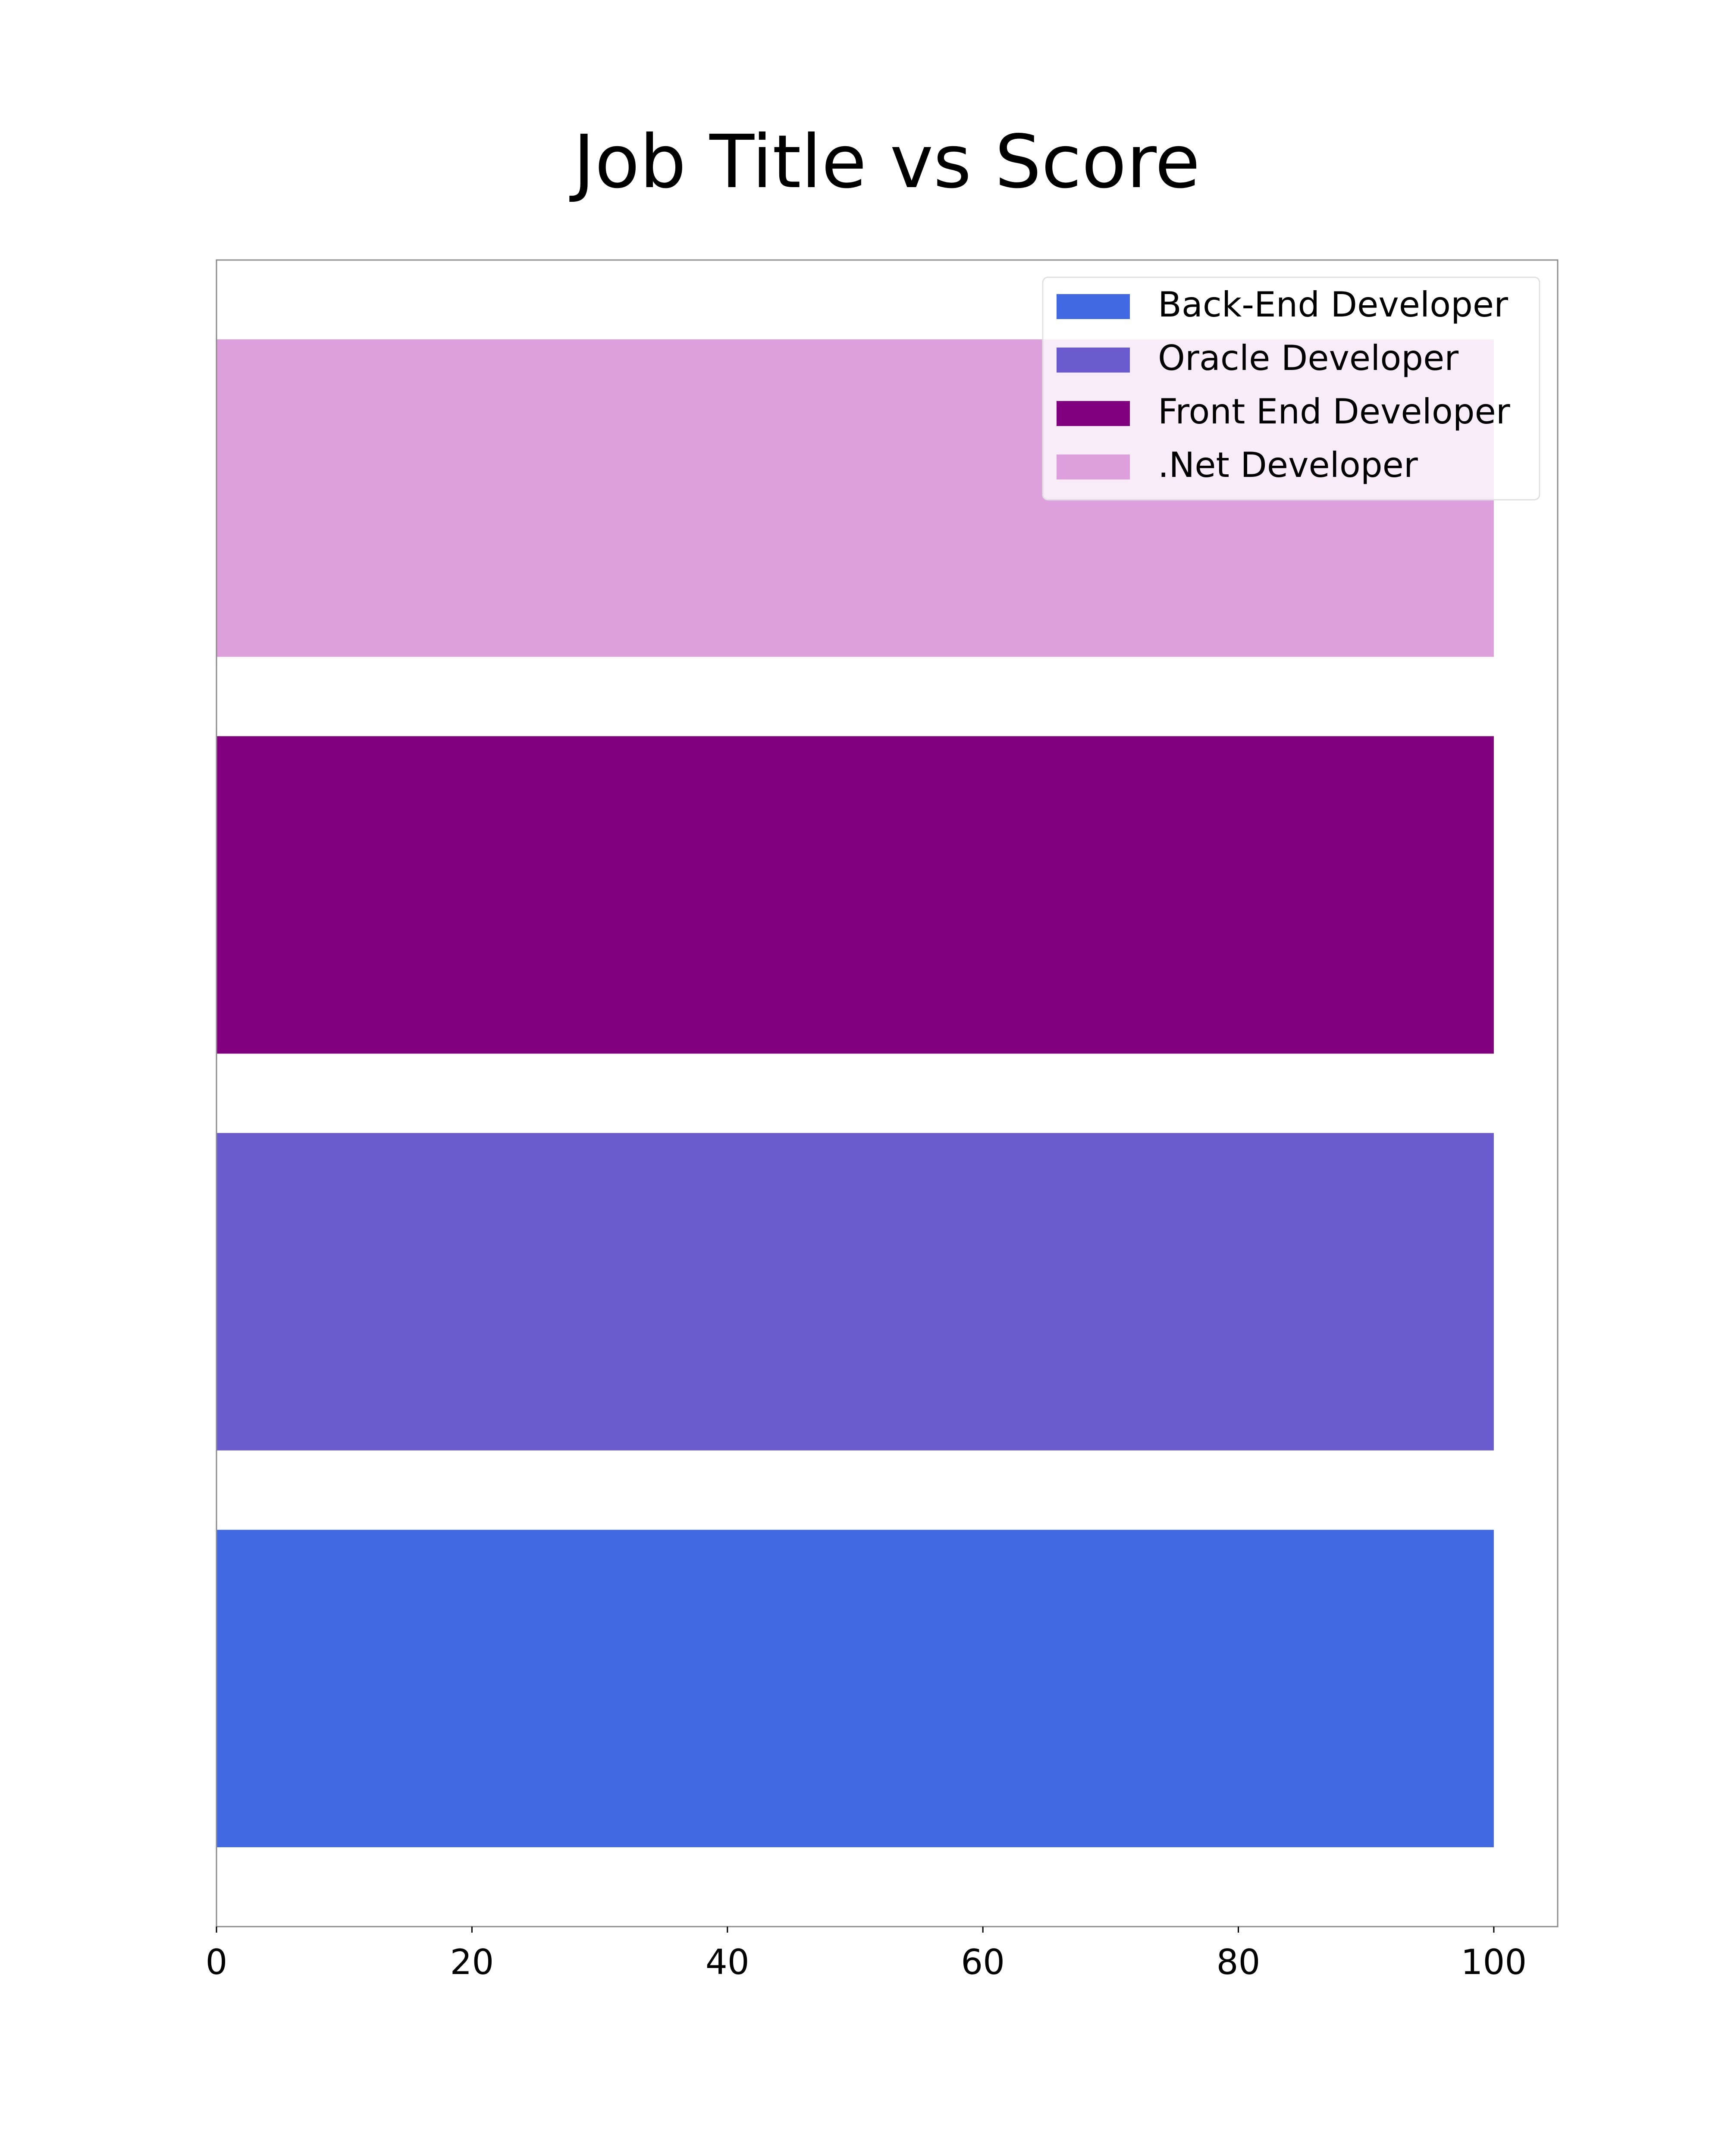  What do you see at coordinates (1334, 412) in the screenshot?
I see `legend-label: Front End Developer` at bounding box center [1334, 412].